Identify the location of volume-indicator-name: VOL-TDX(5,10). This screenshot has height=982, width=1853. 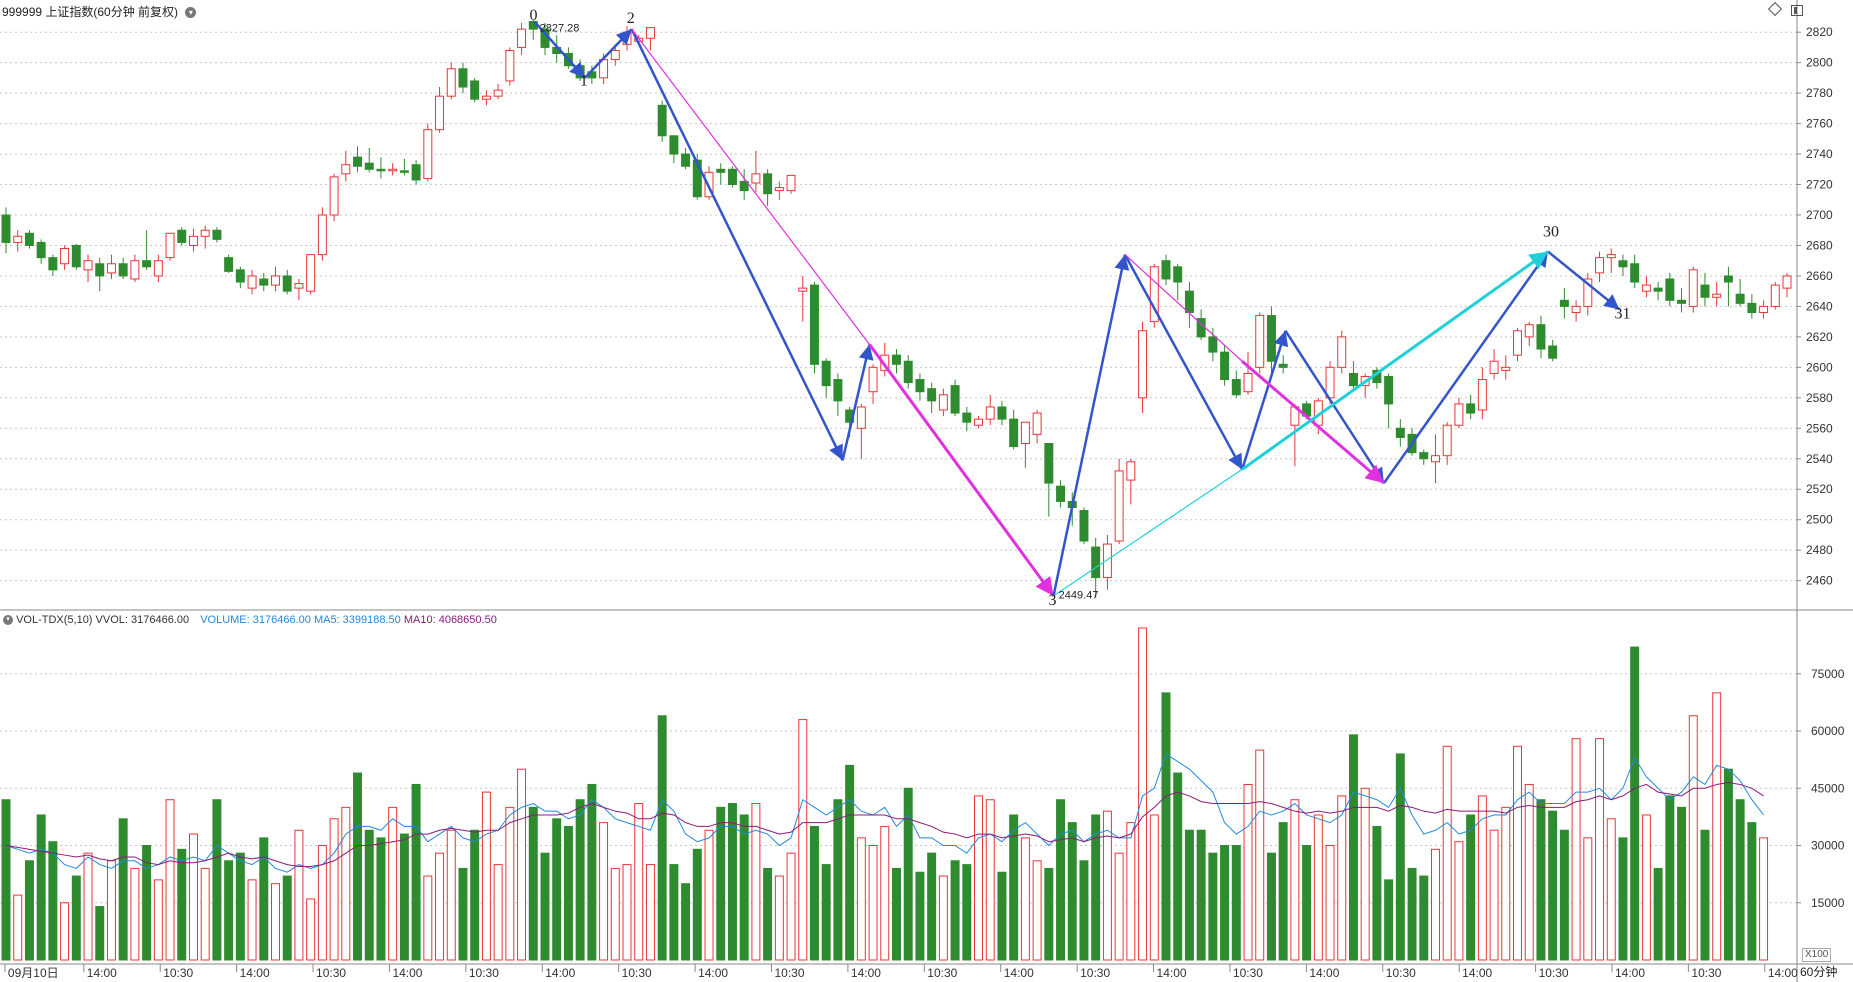
(54, 620).